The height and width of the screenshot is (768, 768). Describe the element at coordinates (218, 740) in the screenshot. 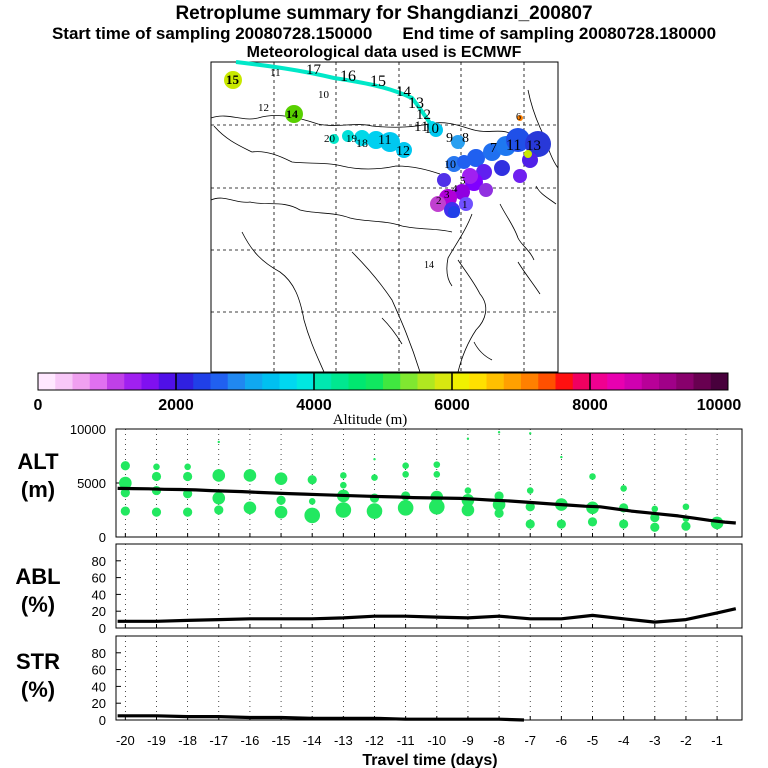

I see `x-tick-label: -17` at that location.